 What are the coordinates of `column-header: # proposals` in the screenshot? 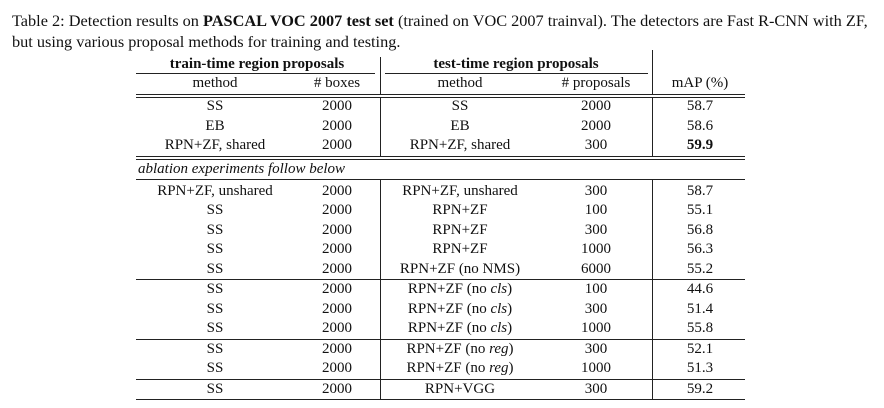 It's located at (596, 83).